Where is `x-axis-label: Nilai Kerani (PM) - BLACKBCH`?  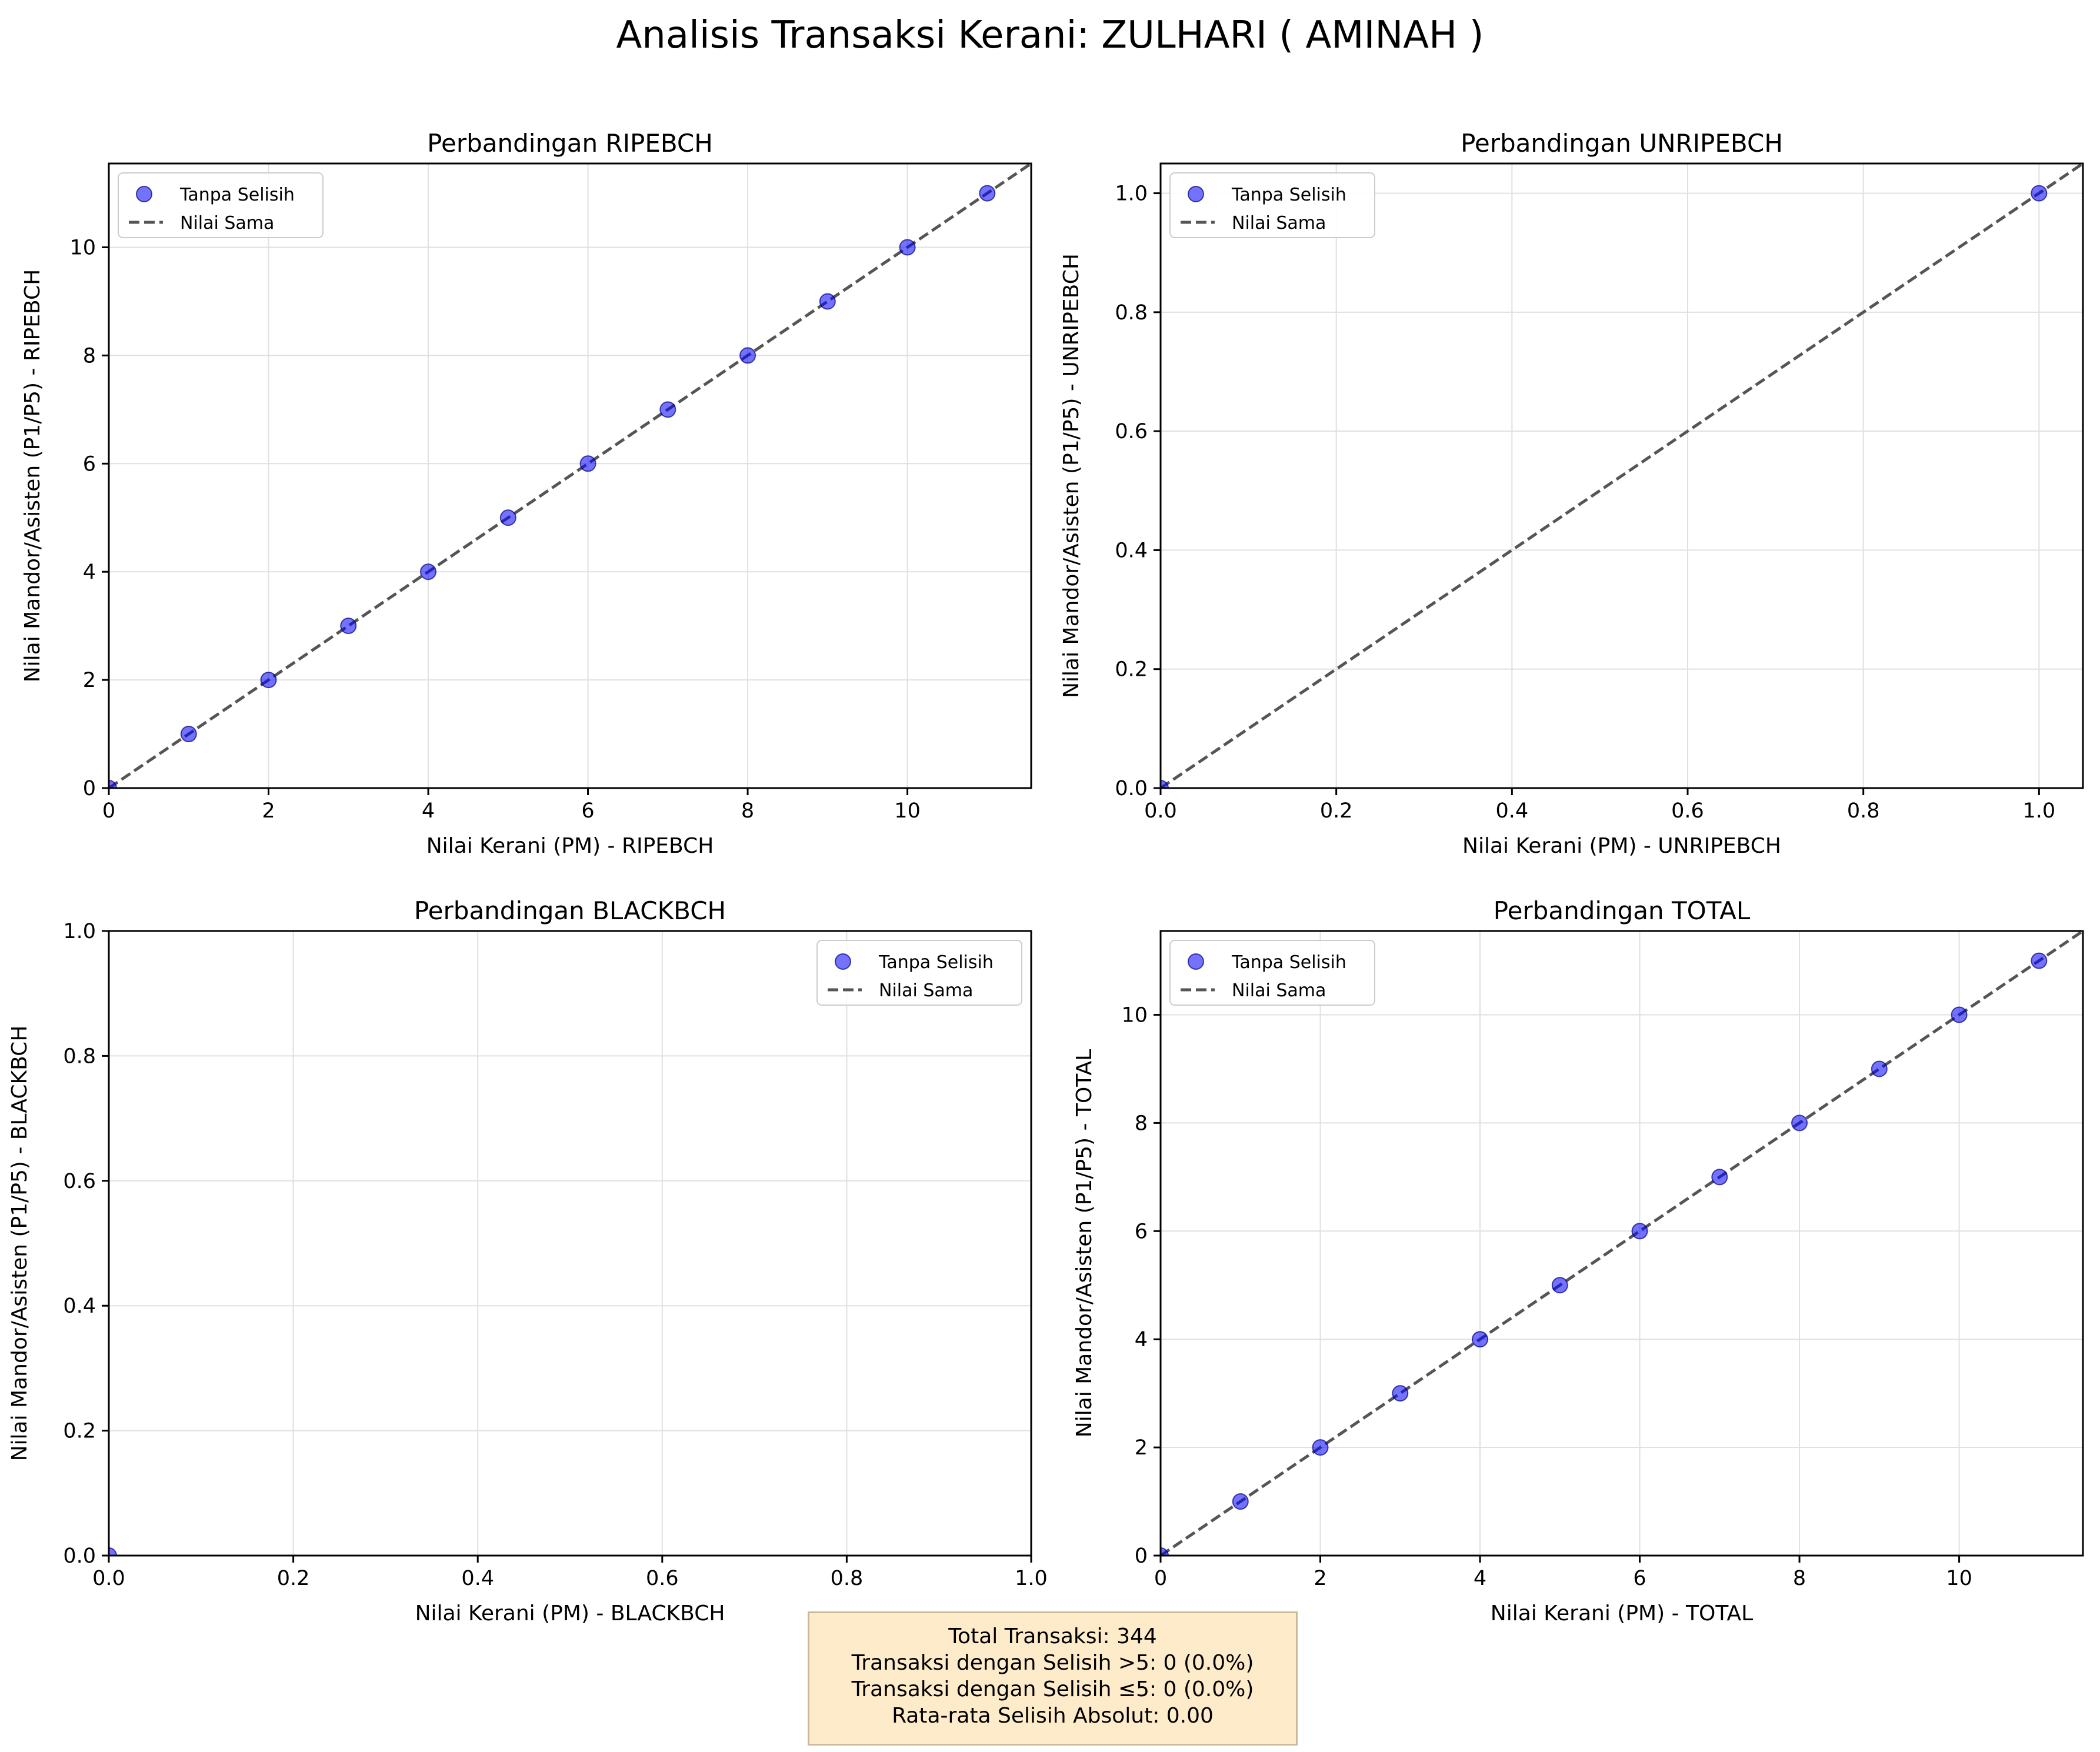
x-axis-label: Nilai Kerani (PM) - BLACKBCH is located at coordinates (570, 1613).